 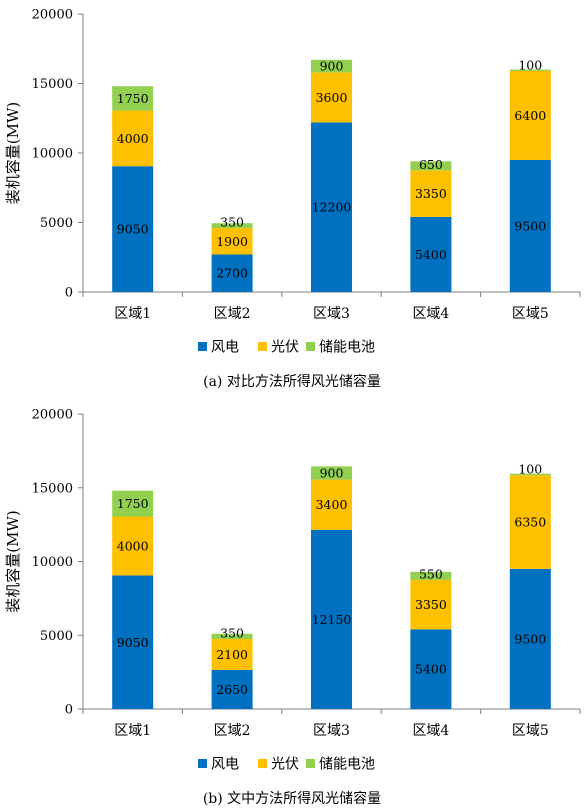 I want to click on data-label: 2700, so click(x=232, y=273).